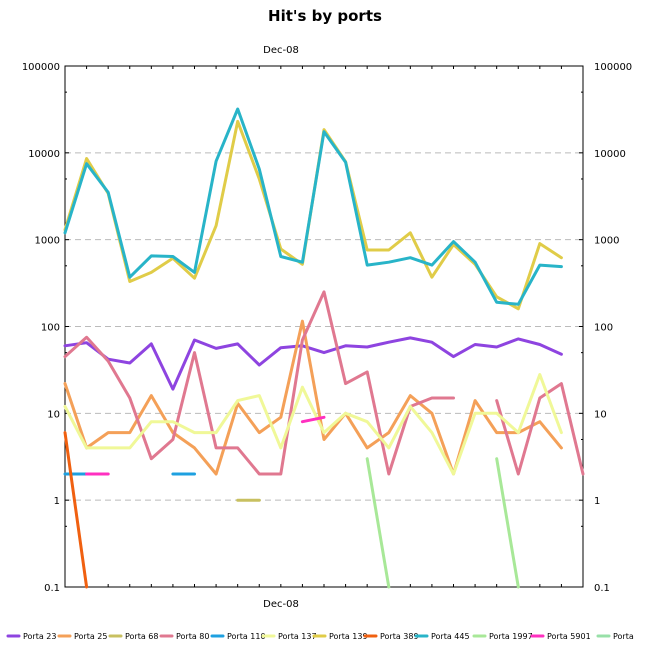 This screenshot has height=650, width=650. What do you see at coordinates (348, 636) in the screenshot?
I see `legend-label: Porta 139` at bounding box center [348, 636].